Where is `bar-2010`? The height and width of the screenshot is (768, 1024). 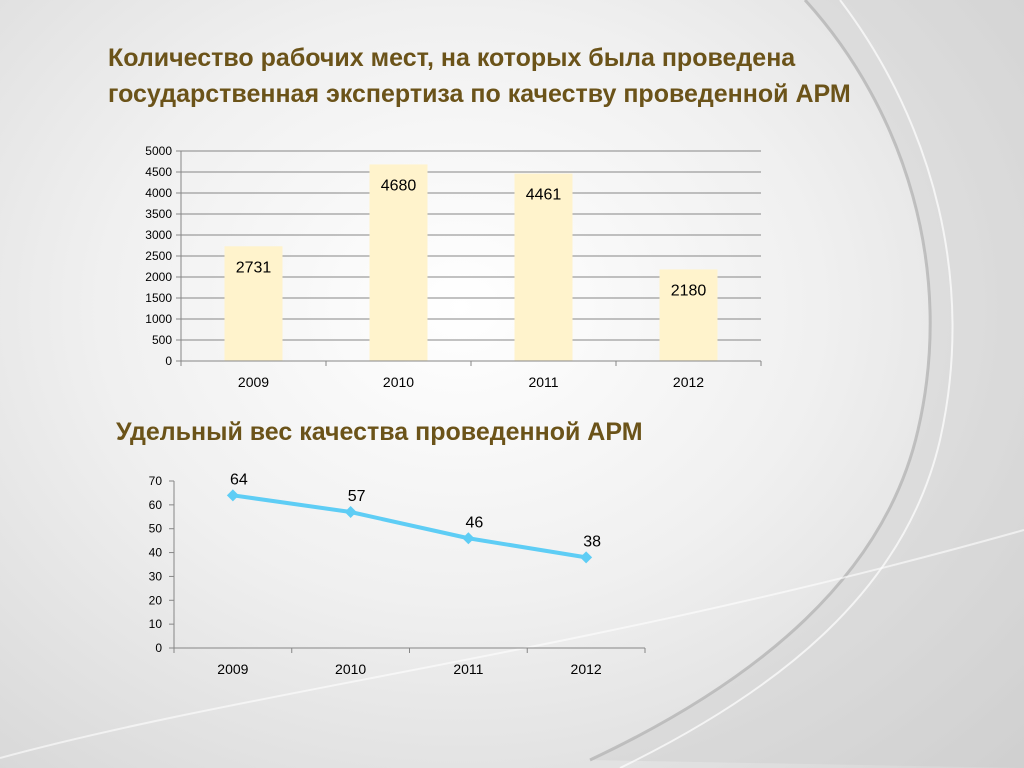
bar-2010 is located at coordinates (398, 262).